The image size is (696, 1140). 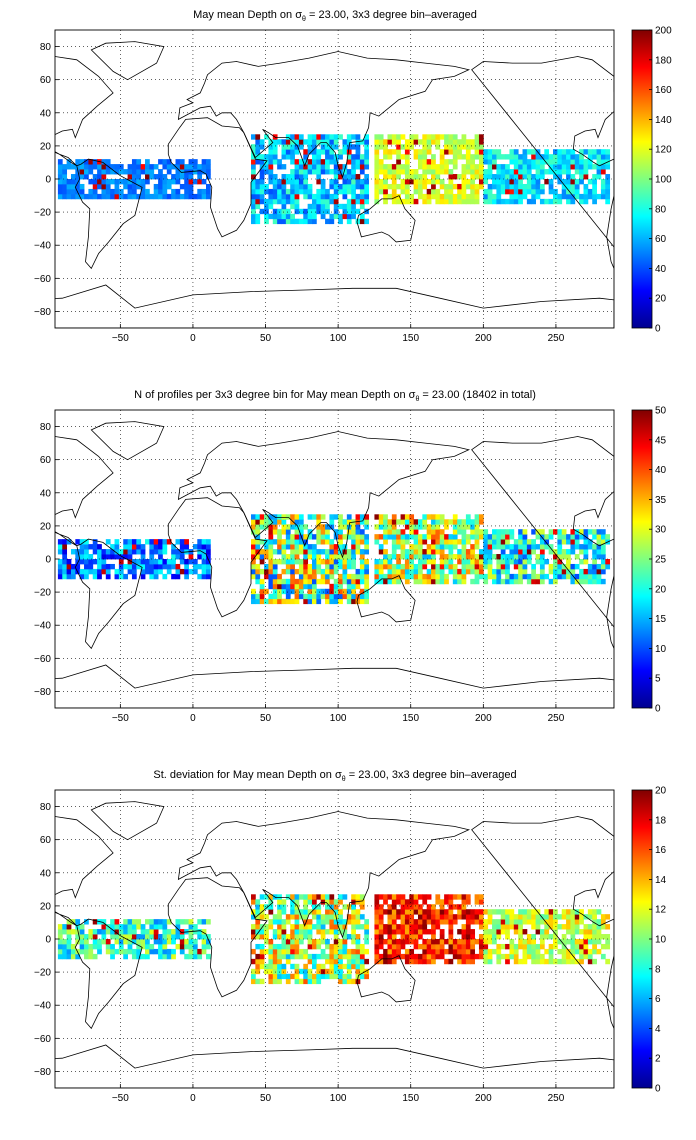 What do you see at coordinates (386, 979) in the screenshot?
I see `coastline` at bounding box center [386, 979].